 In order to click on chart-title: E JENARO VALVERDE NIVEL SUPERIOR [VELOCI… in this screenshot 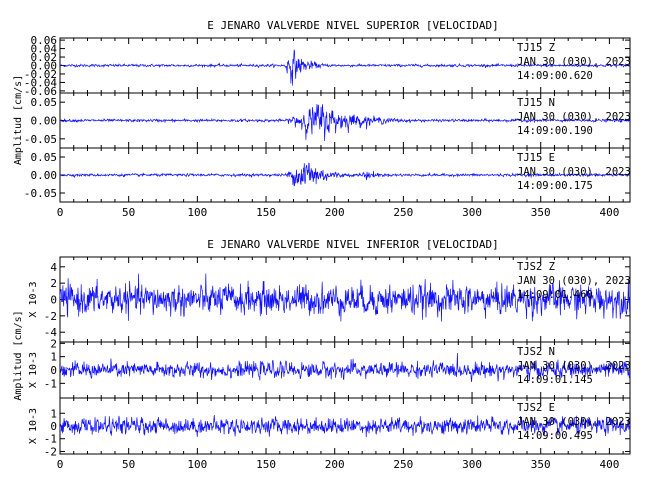, I will do `click(352, 25)`.